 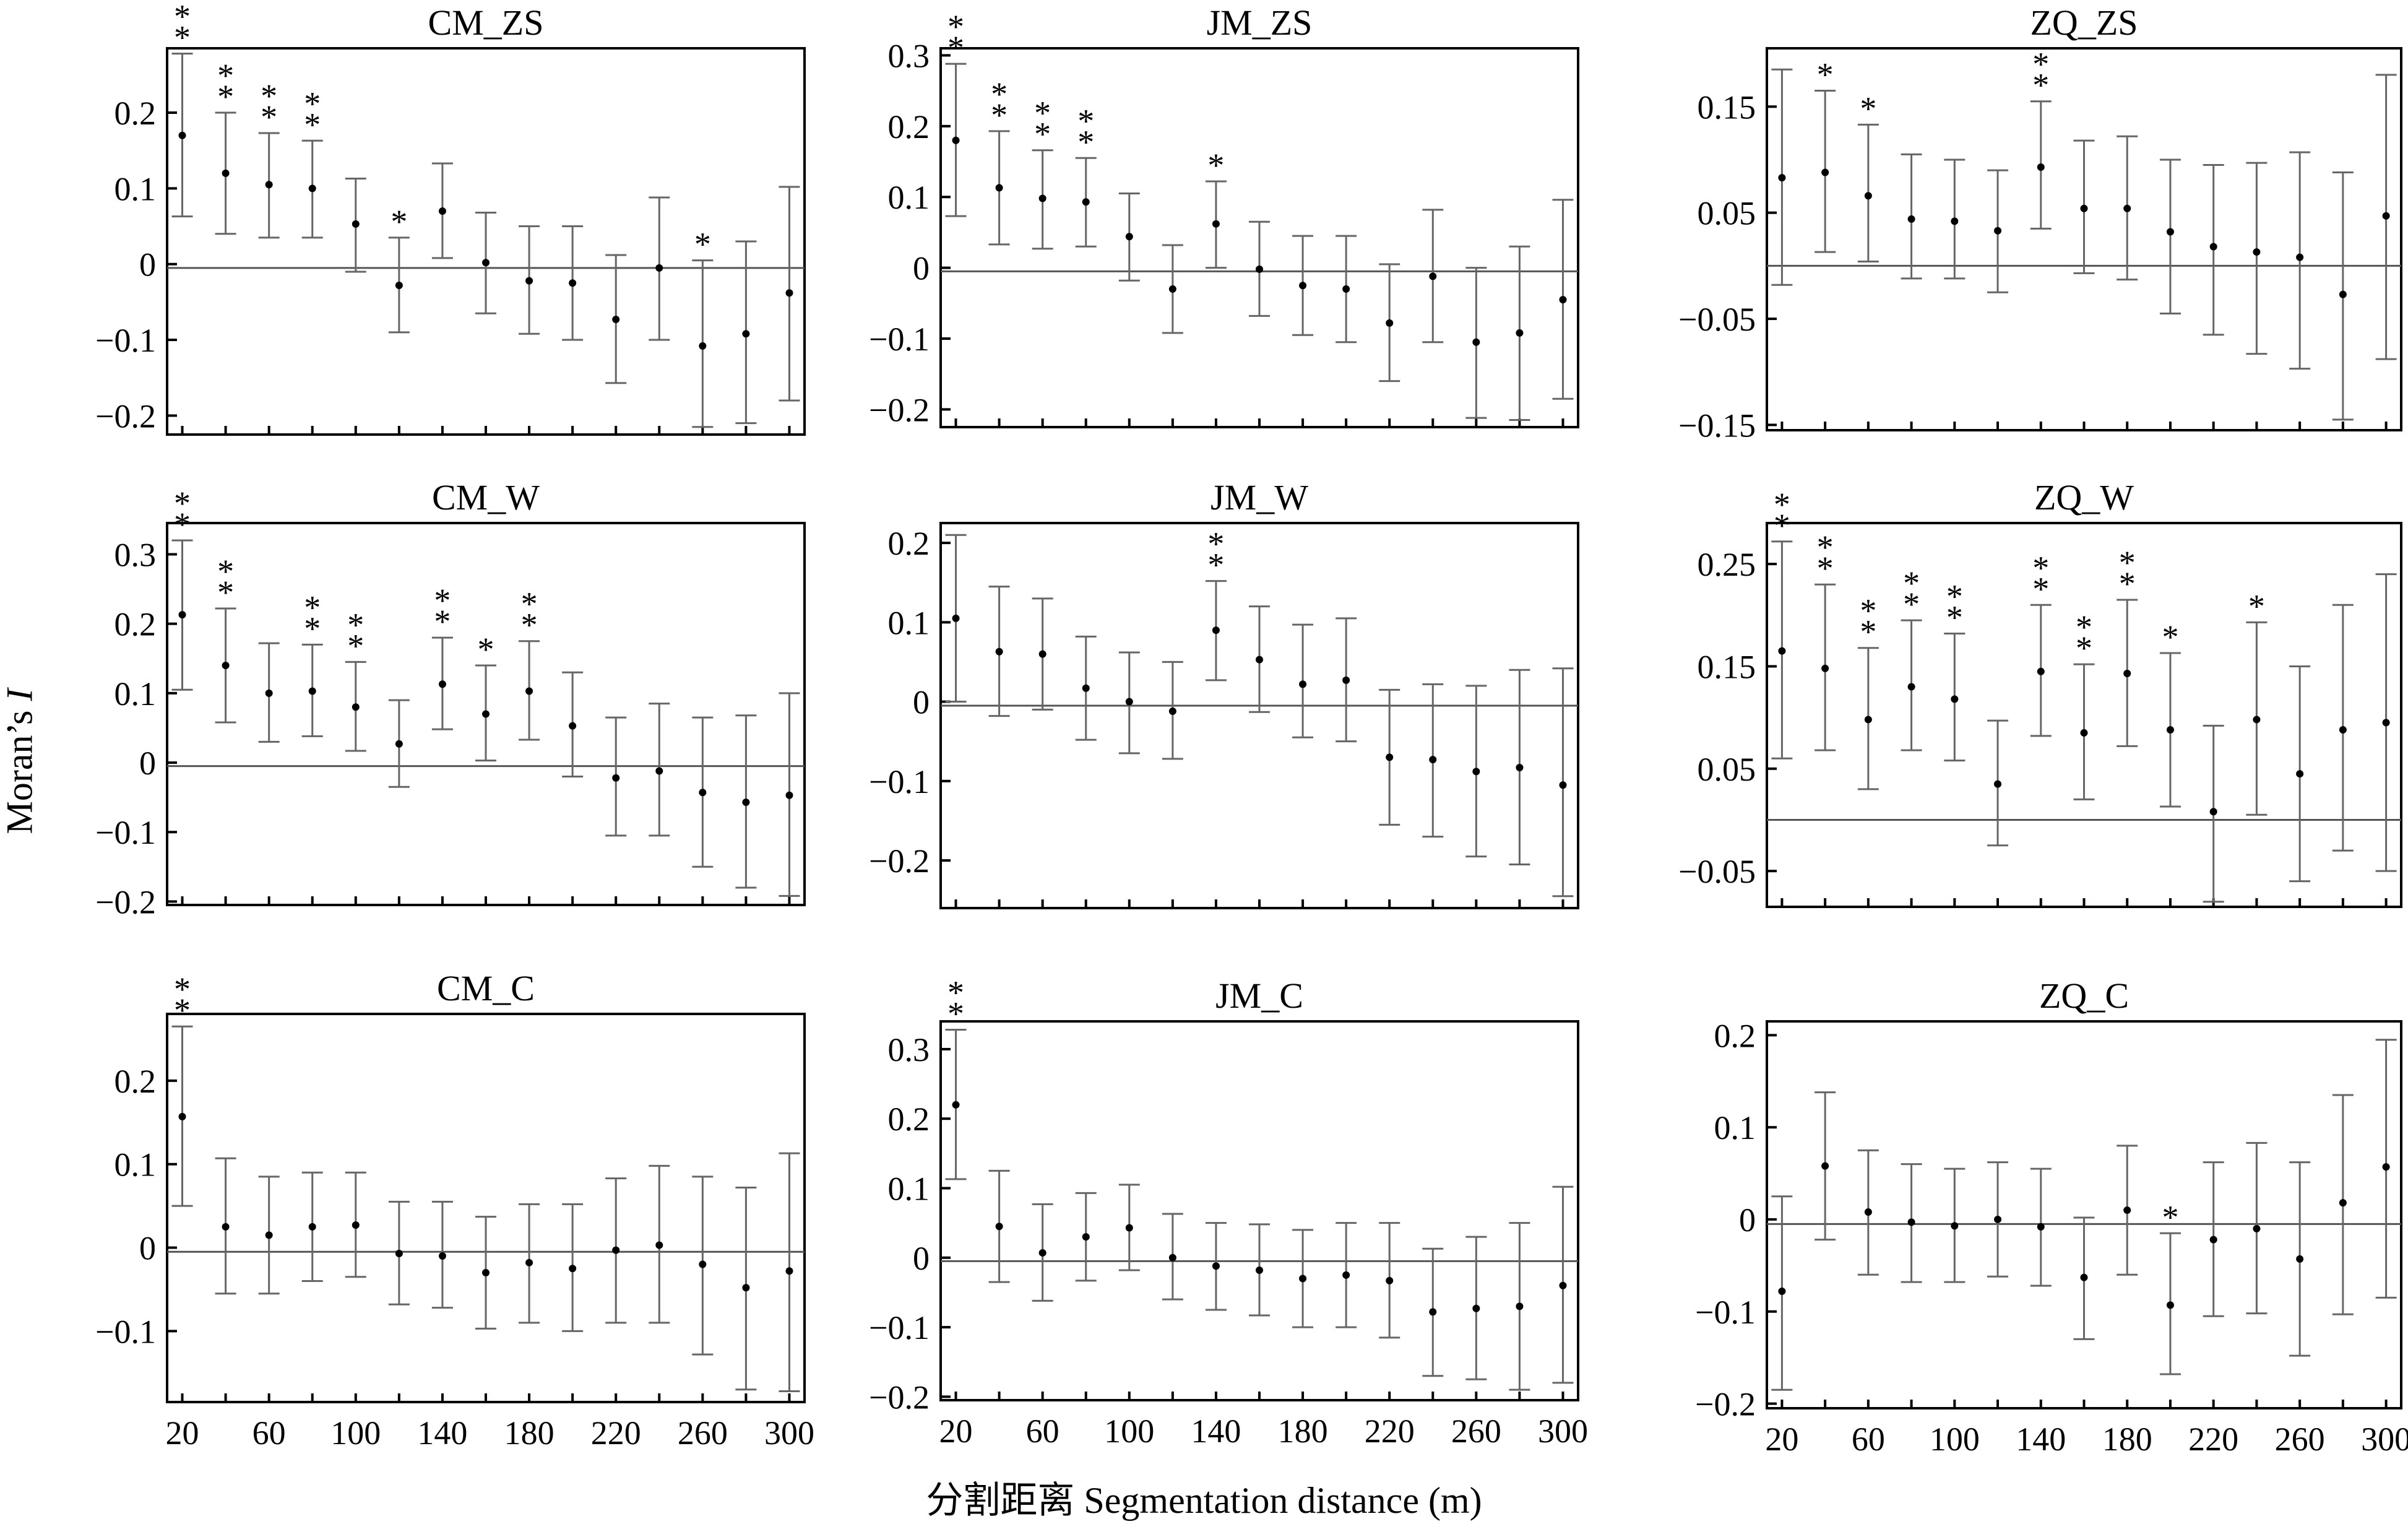 What do you see at coordinates (1204, 1500) in the screenshot?
I see `x-axis-label: 分割距离 Segmentation distance (m)` at bounding box center [1204, 1500].